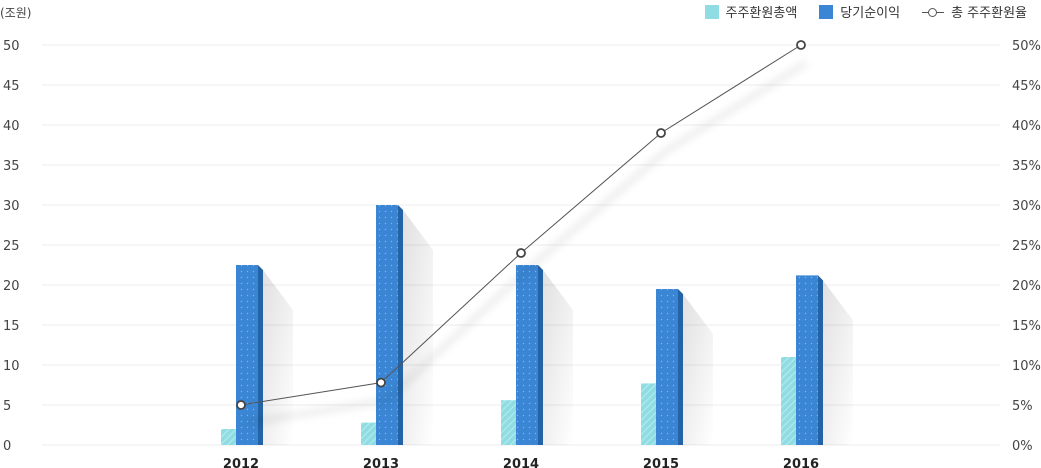 This screenshot has width=1041, height=468. What do you see at coordinates (1026, 366) in the screenshot?
I see `y-right-tick-label: 10%` at bounding box center [1026, 366].